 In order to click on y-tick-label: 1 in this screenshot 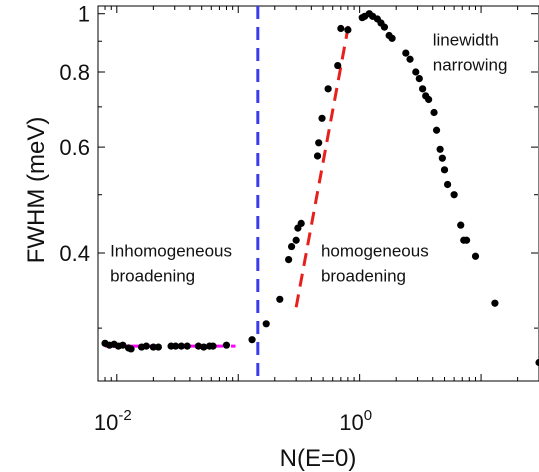, I will do `click(84, 14)`.